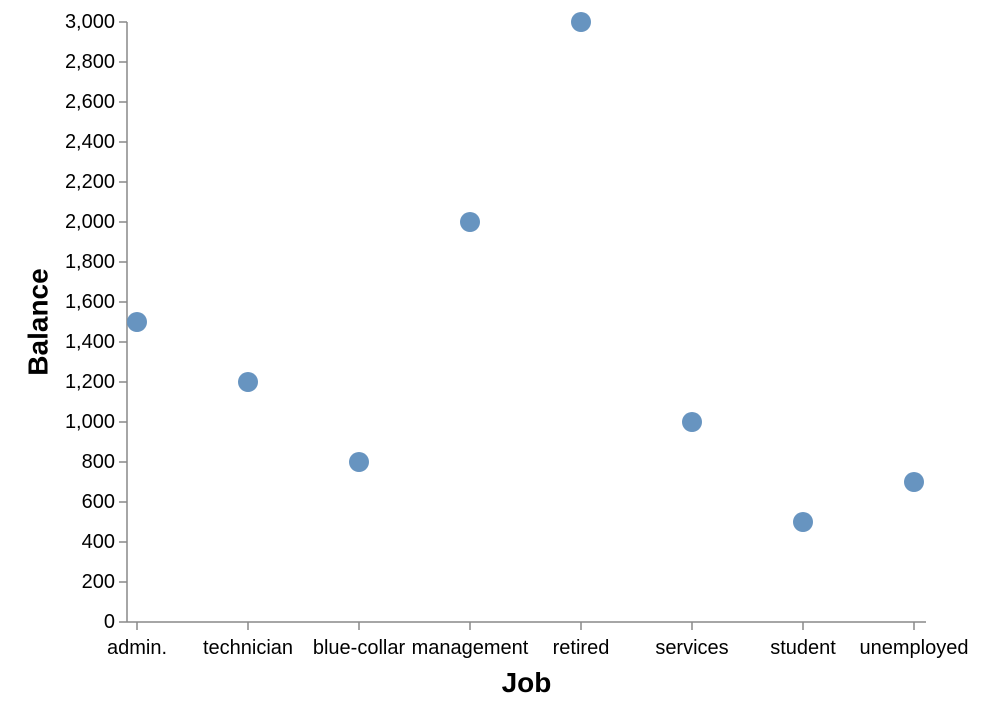 Image resolution: width=992 pixels, height=708 pixels. Describe the element at coordinates (803, 648) in the screenshot. I see `x-tick-label: student` at that location.